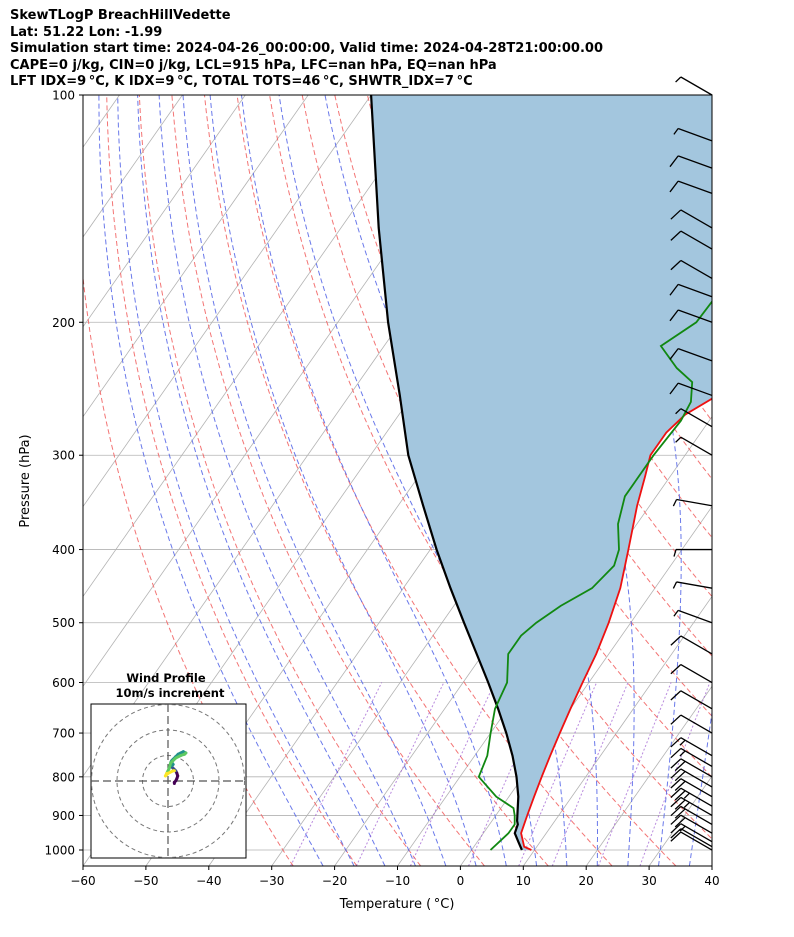 The height and width of the screenshot is (937, 794). What do you see at coordinates (397, 904) in the screenshot?
I see `x-axis-label: Temperature ( °C)` at bounding box center [397, 904].